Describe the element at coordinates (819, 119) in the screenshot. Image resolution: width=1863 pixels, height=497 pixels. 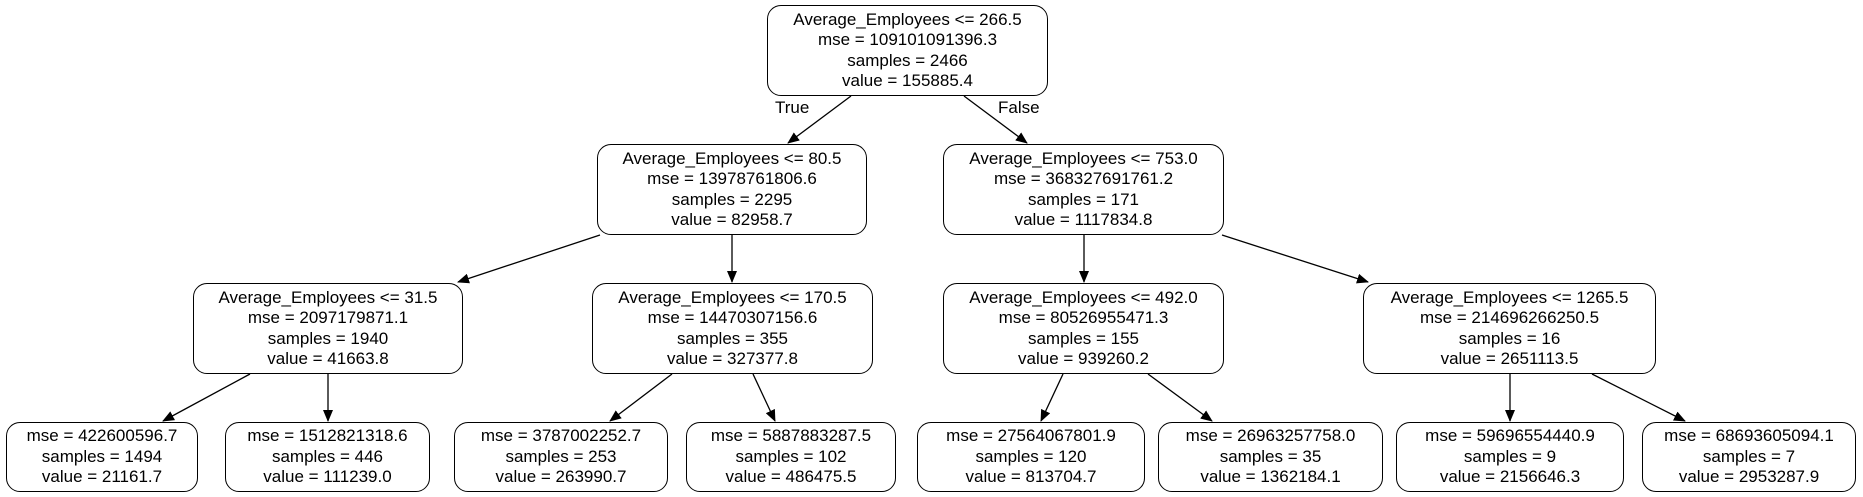
I see `edge-root-left` at that location.